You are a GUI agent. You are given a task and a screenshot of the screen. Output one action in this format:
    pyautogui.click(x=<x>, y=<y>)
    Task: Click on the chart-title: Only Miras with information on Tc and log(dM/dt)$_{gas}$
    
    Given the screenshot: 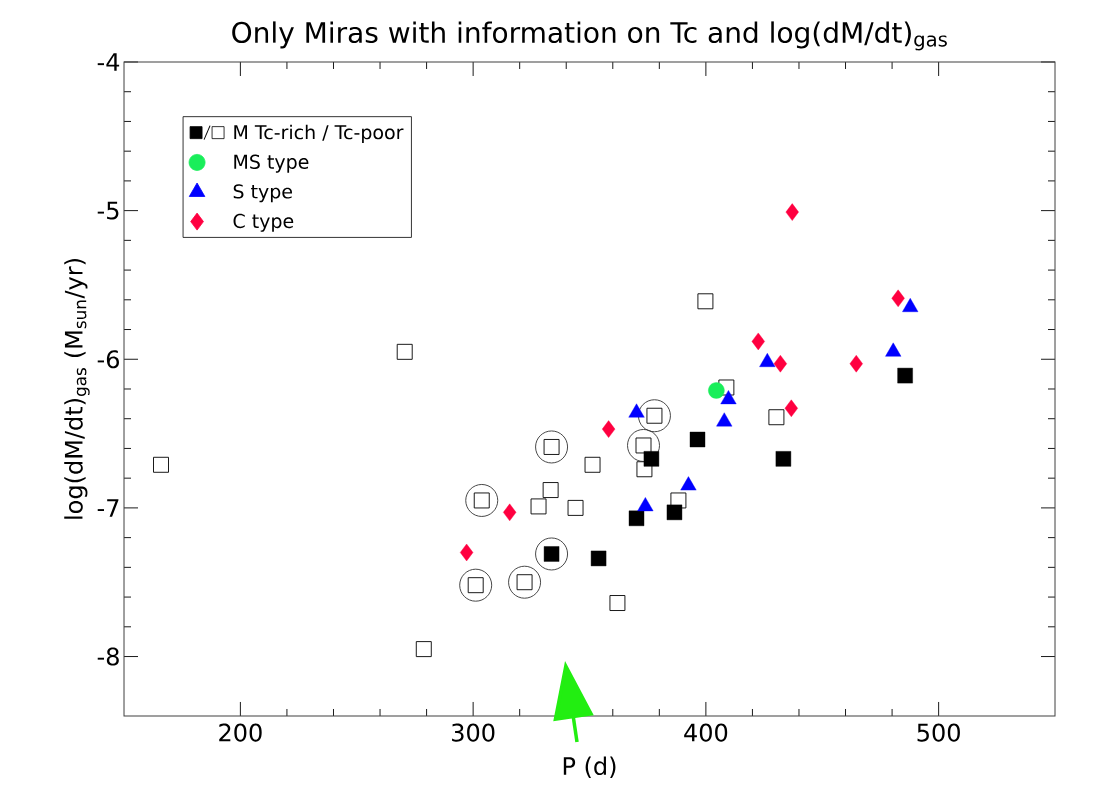 What is the action you would take?
    pyautogui.click(x=589, y=36)
    